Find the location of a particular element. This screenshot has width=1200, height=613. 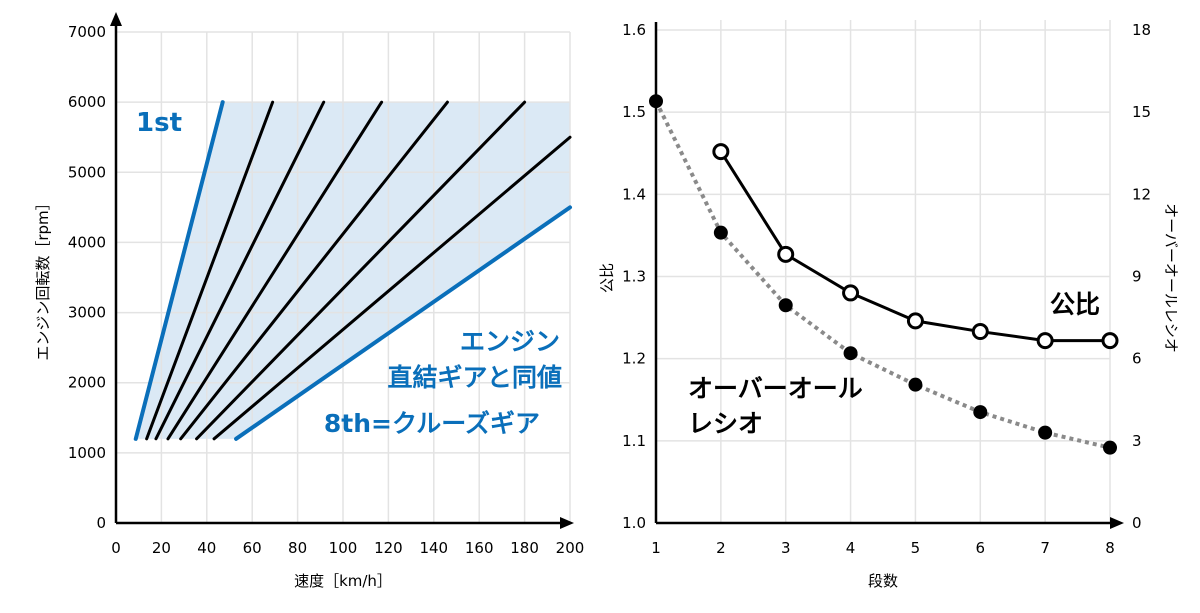

y-tick-label: 1000 is located at coordinates (87, 453).